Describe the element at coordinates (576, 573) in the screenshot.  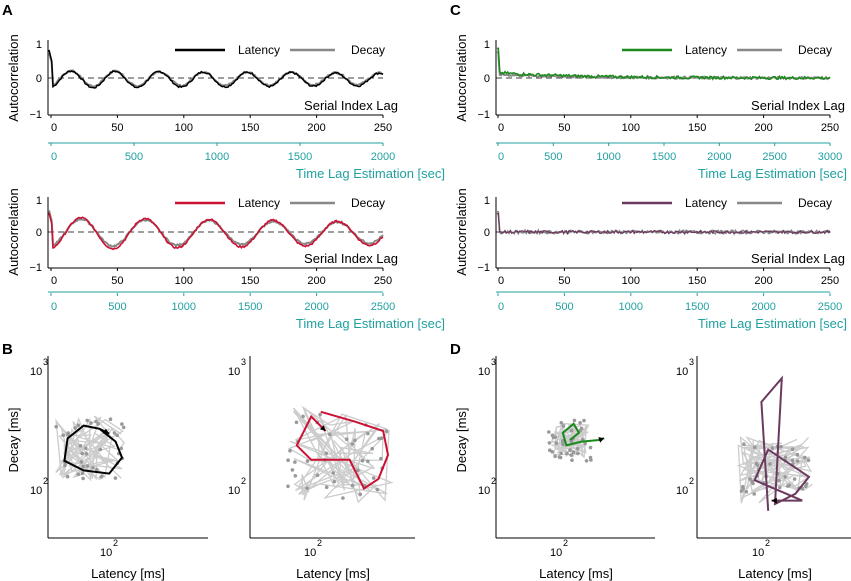
I see `d-left-xlabel: Latency [ms]` at that location.